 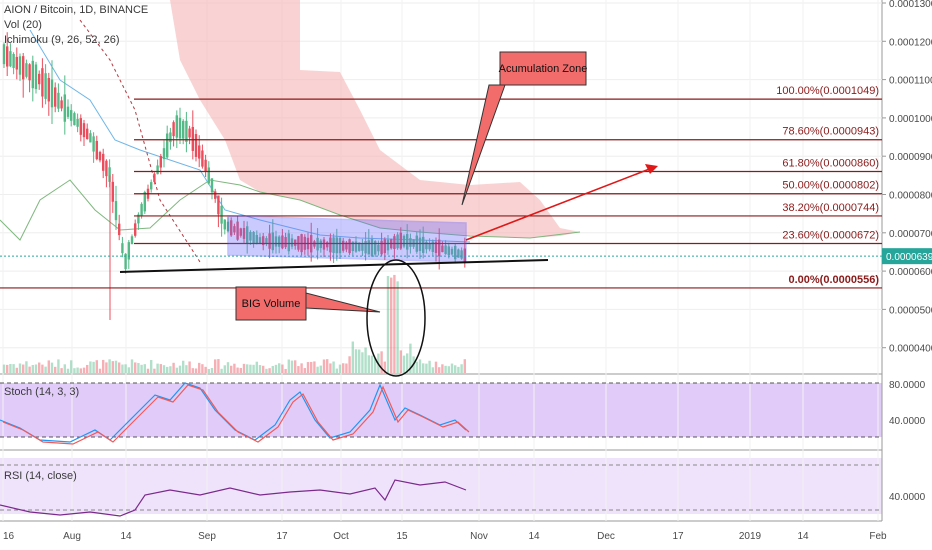 What do you see at coordinates (236, 414) in the screenshot?
I see `stoch-d-line` at bounding box center [236, 414].